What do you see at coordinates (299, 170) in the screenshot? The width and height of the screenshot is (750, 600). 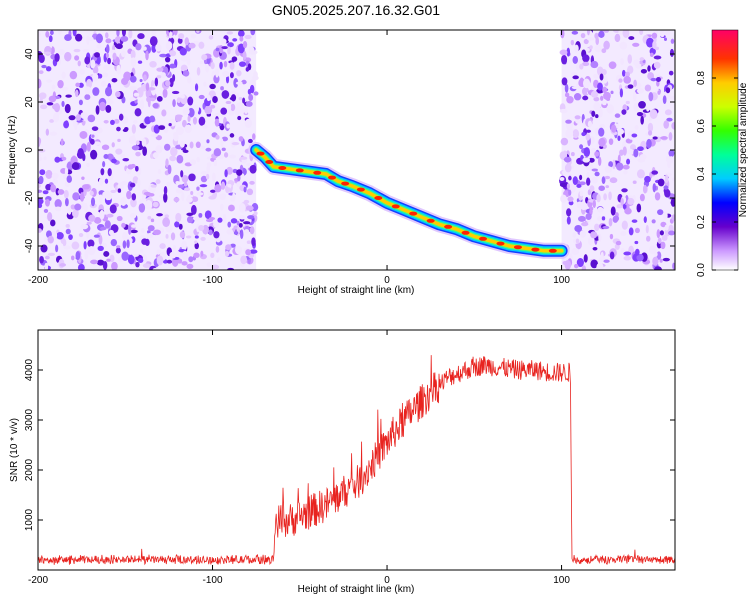 I see `signal-peak` at bounding box center [299, 170].